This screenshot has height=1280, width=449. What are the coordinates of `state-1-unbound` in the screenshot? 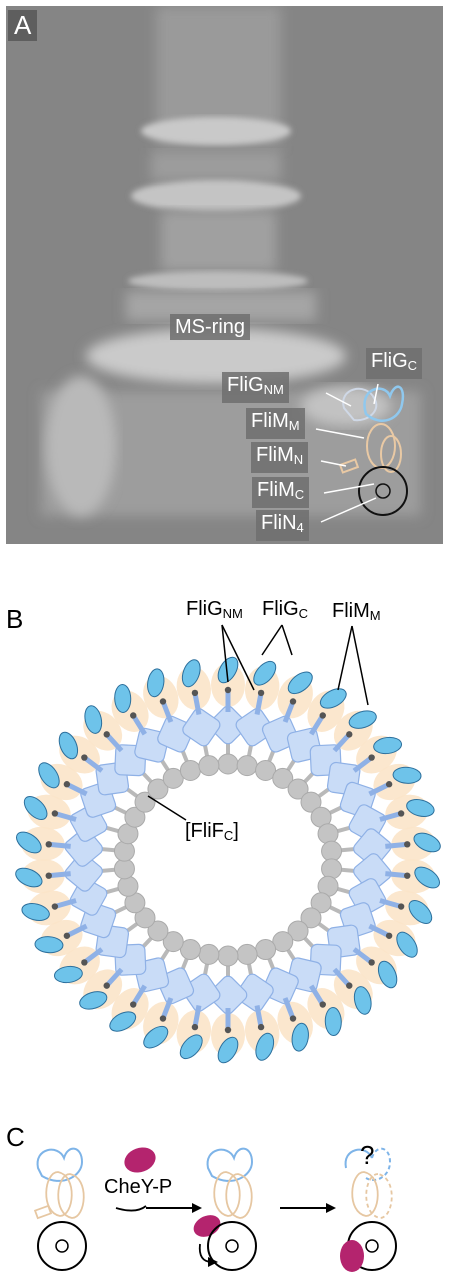 It's located at (60, 1209).